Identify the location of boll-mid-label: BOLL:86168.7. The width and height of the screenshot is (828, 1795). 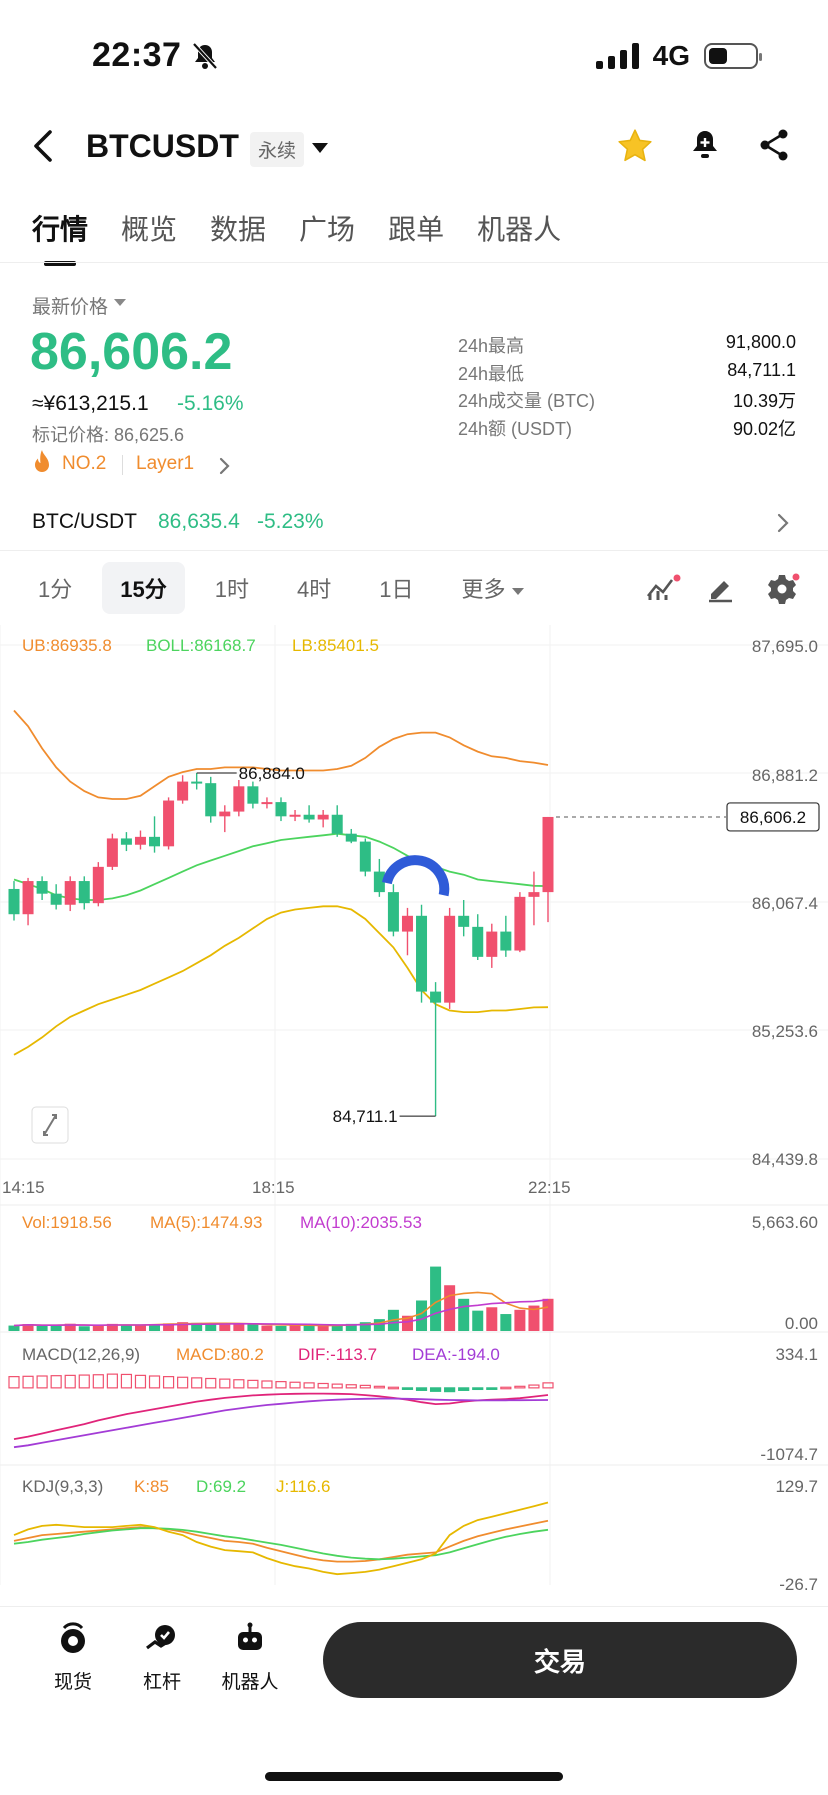
(201, 645).